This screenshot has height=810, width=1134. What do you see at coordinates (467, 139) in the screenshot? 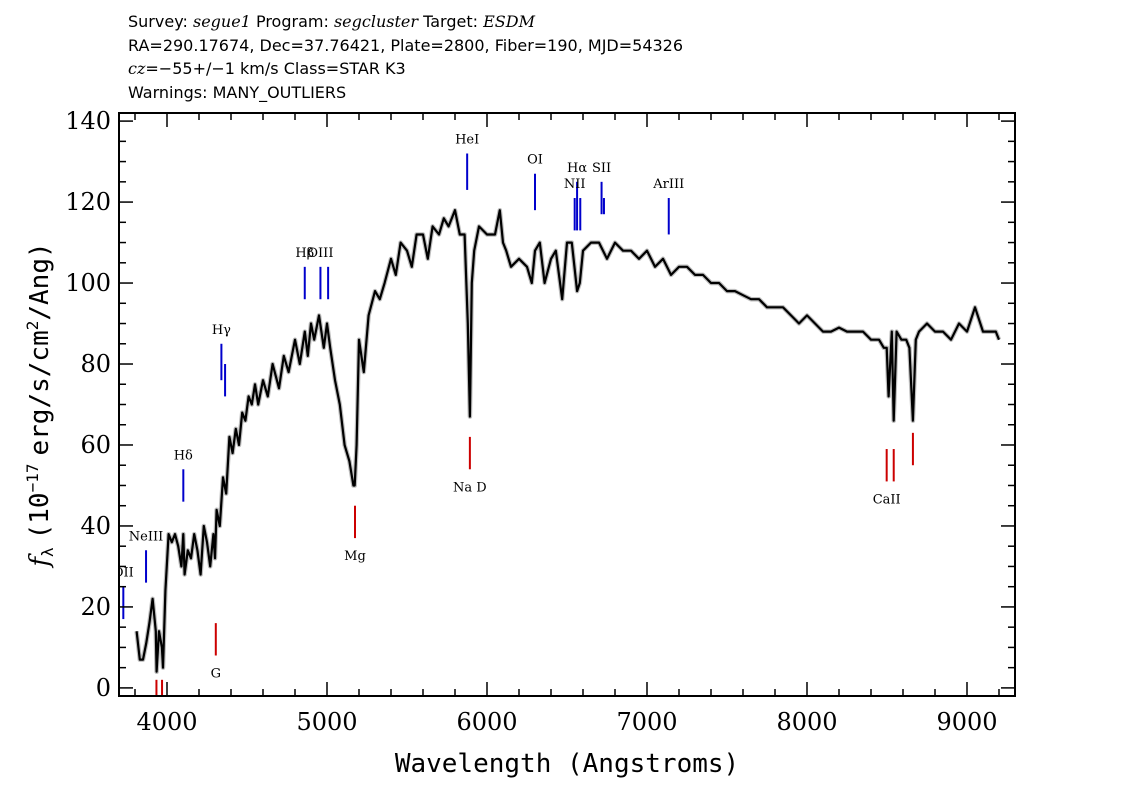
I see `spectral-line-label: HeI` at bounding box center [467, 139].